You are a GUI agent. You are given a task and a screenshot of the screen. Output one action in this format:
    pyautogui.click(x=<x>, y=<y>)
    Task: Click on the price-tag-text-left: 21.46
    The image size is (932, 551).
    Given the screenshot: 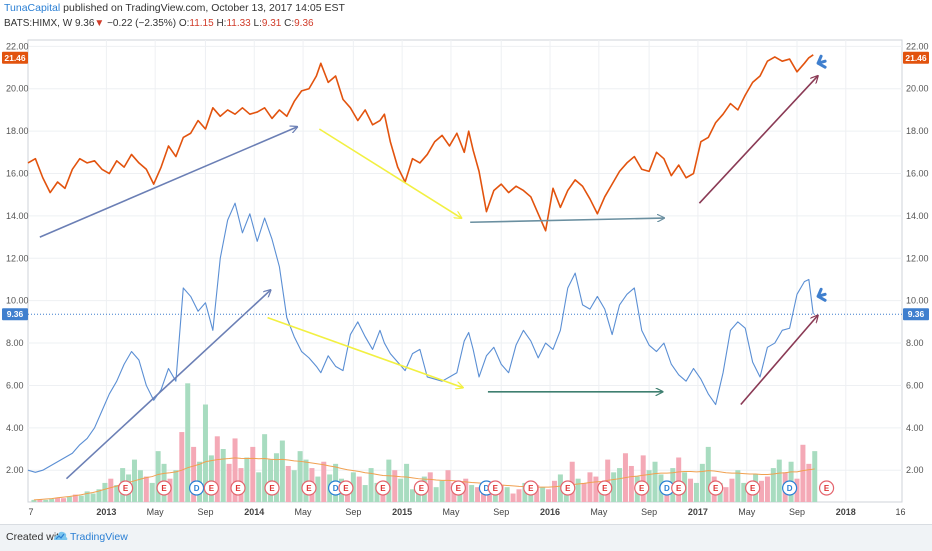 What is the action you would take?
    pyautogui.click(x=15, y=58)
    